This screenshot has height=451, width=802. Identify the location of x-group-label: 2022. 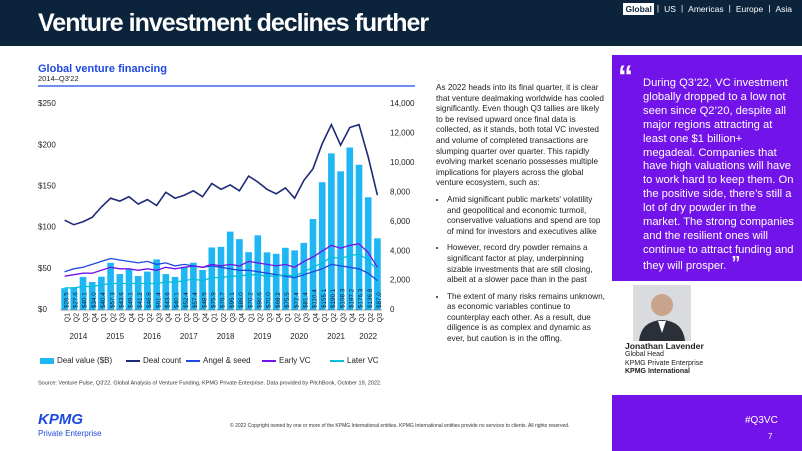
(368, 336).